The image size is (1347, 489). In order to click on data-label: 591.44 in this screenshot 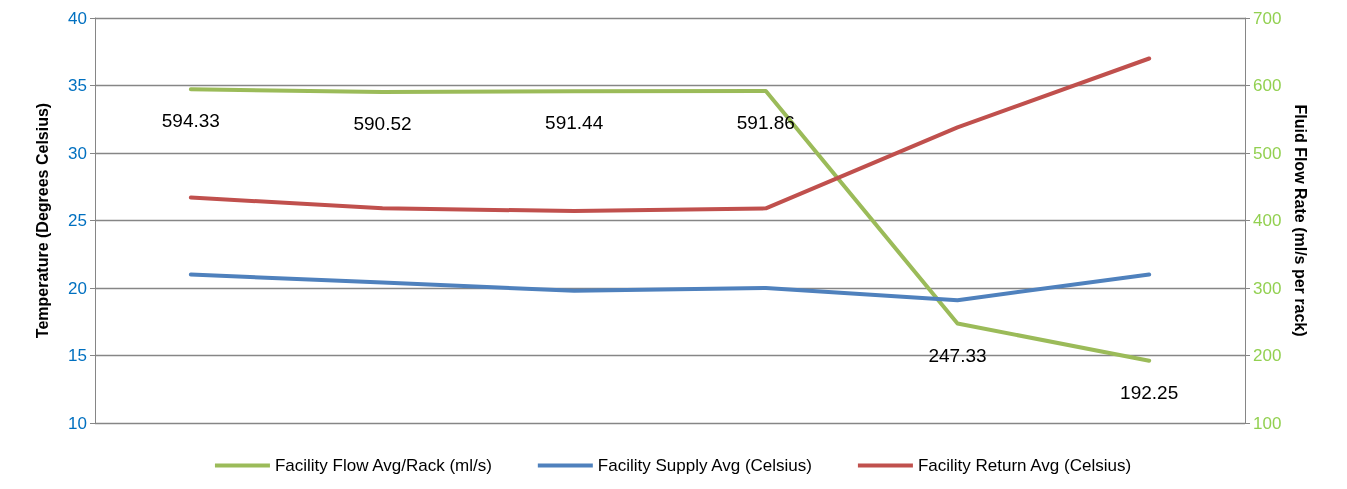, I will do `click(574, 123)`.